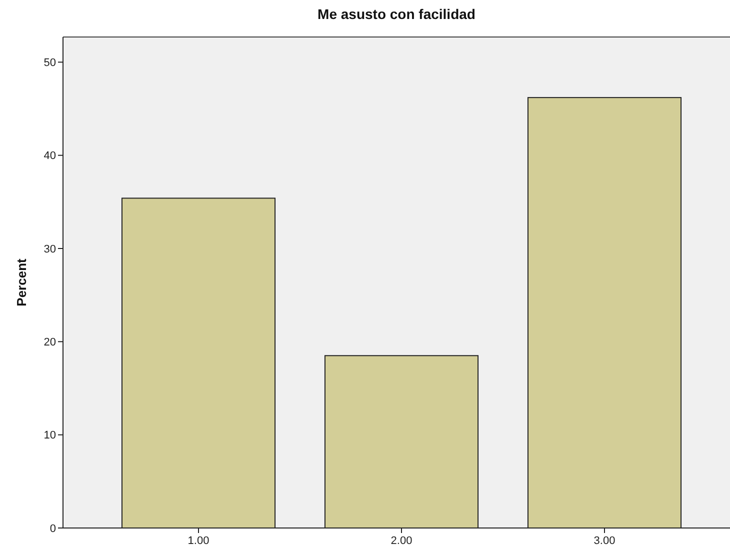  I want to click on y-tick-label: 0, so click(53, 528).